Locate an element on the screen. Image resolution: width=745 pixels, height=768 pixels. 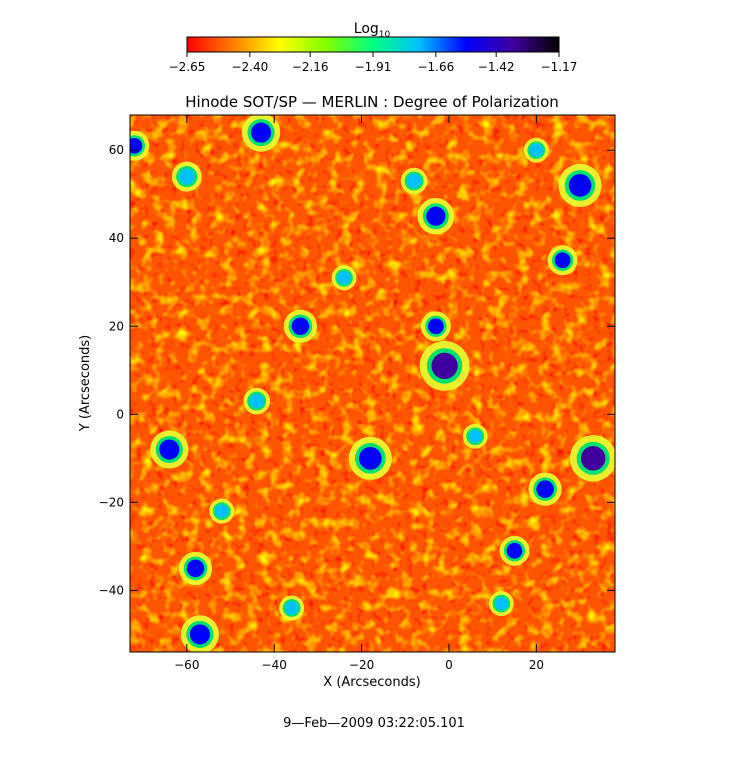
x-tick-label: −40 is located at coordinates (274, 665).